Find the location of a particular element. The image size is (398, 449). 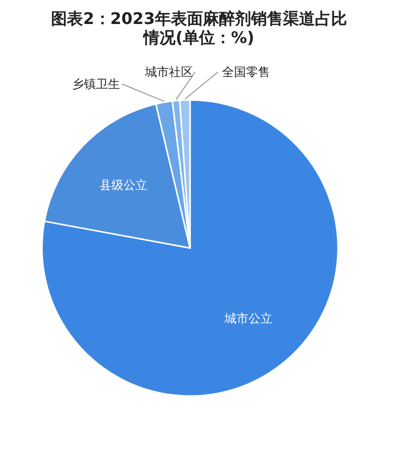

slice-label: 城市公立 is located at coordinates (248, 319).